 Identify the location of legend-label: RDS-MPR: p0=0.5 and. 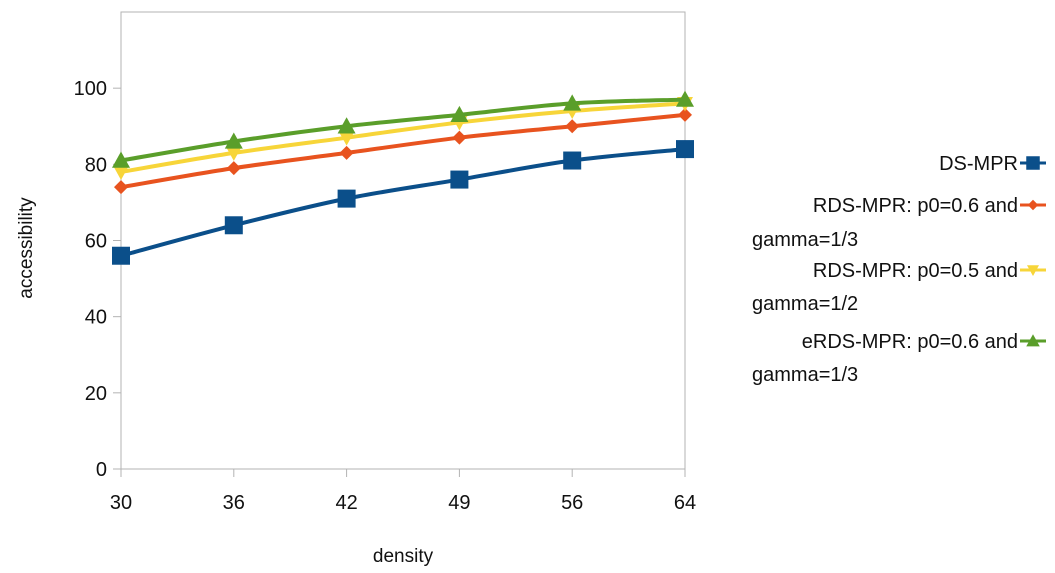
(915, 271).